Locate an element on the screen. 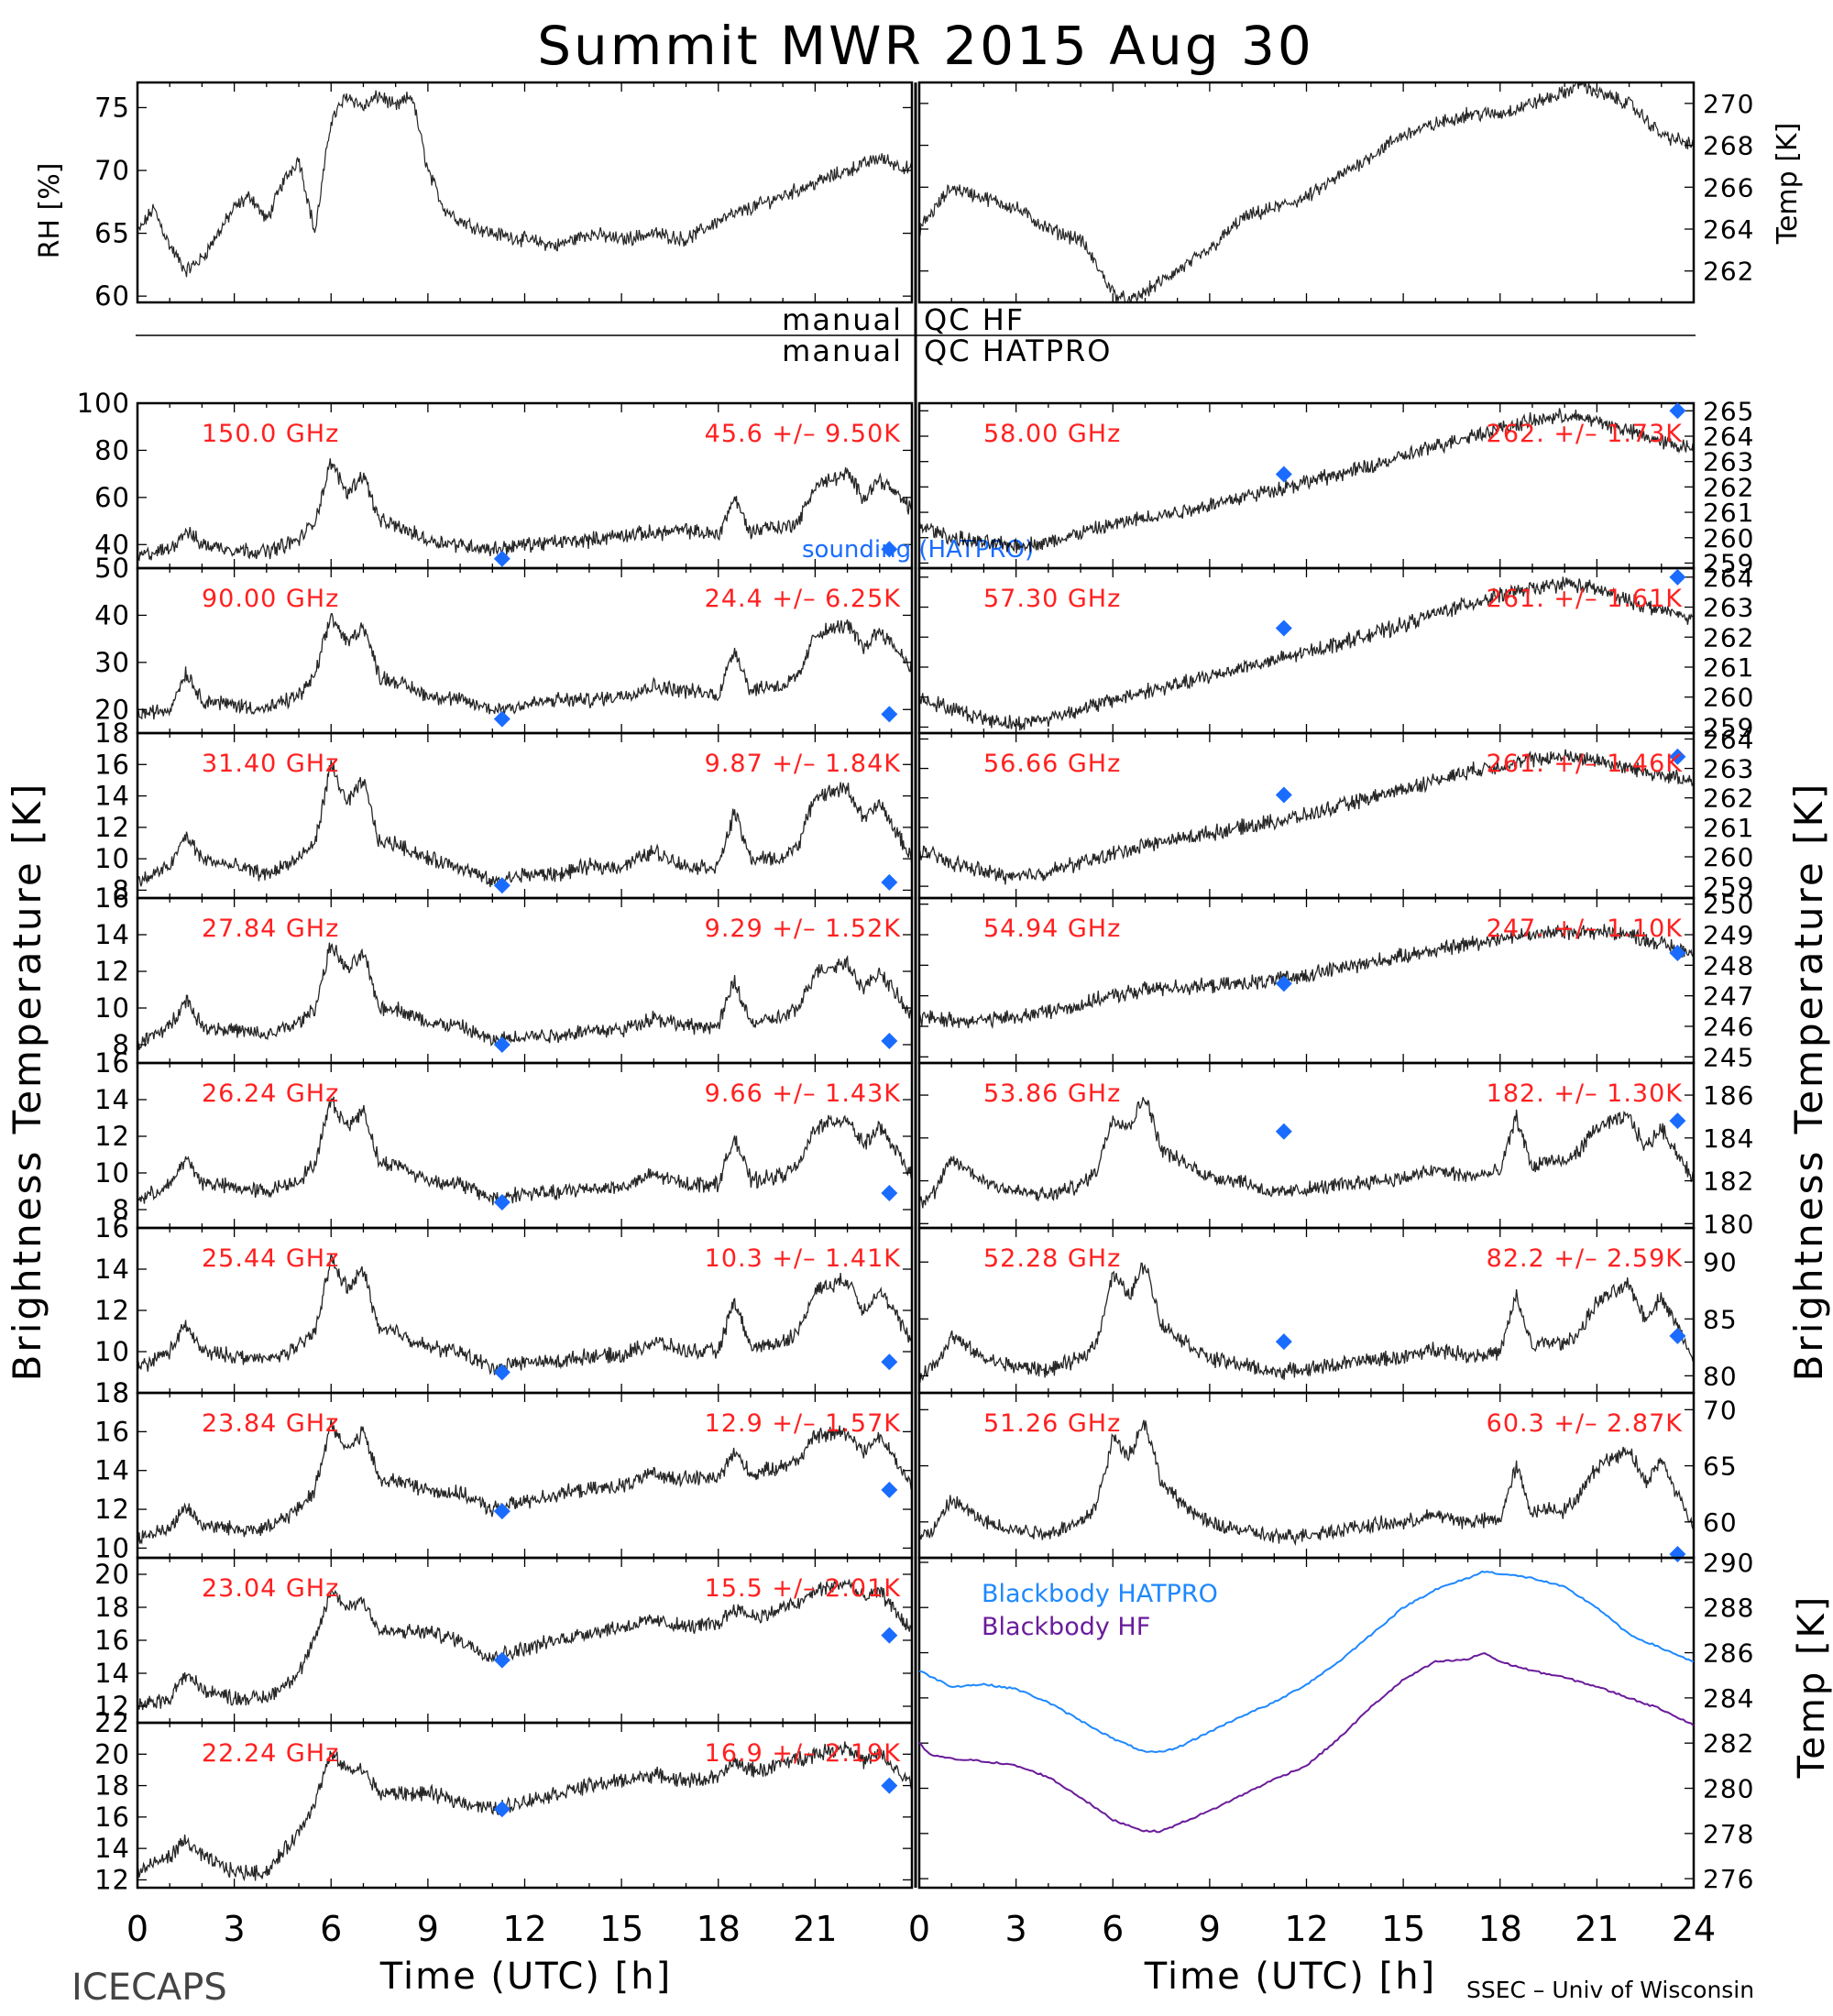 This screenshot has width=1833, height=2016. channel-stats: 247. +/– 1.10K is located at coordinates (1585, 929).